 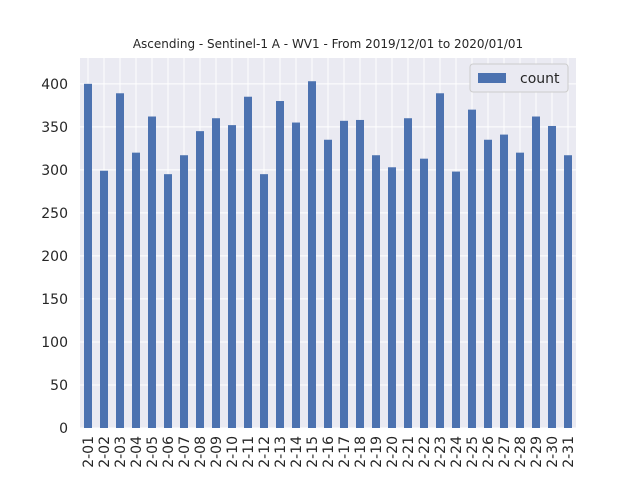 I want to click on x-tick-label: 2-31, so click(x=569, y=452).